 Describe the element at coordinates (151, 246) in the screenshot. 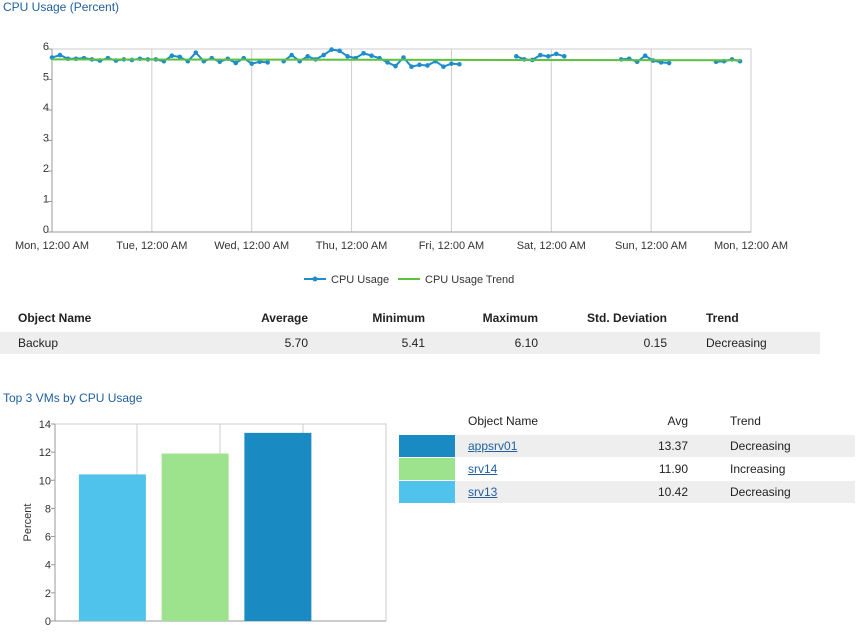

I see `x-tick-label: Tue, 12:00 AM` at that location.